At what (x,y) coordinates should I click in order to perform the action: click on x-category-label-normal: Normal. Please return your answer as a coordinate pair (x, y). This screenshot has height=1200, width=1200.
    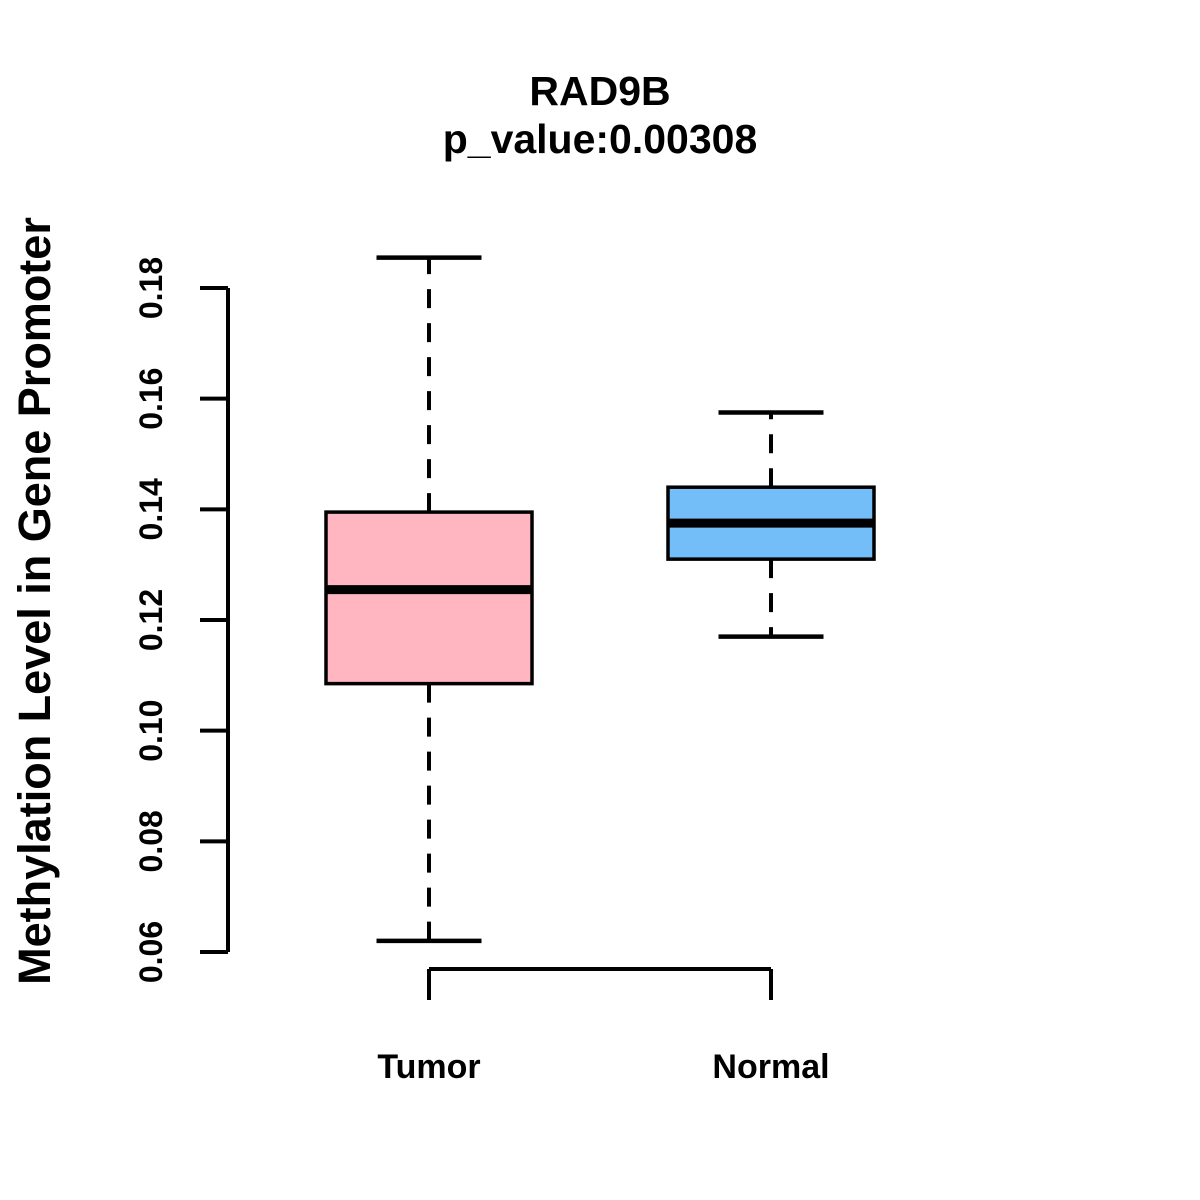
    Looking at the image, I should click on (770, 1067).